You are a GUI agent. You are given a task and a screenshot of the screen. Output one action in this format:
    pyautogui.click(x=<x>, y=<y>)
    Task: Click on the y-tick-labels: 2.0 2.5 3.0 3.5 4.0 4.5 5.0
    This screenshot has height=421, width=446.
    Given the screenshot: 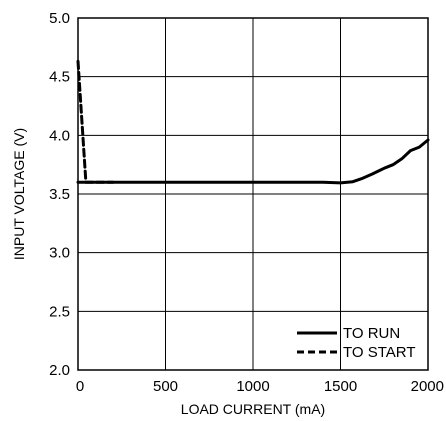 What is the action you would take?
    pyautogui.click(x=59, y=194)
    